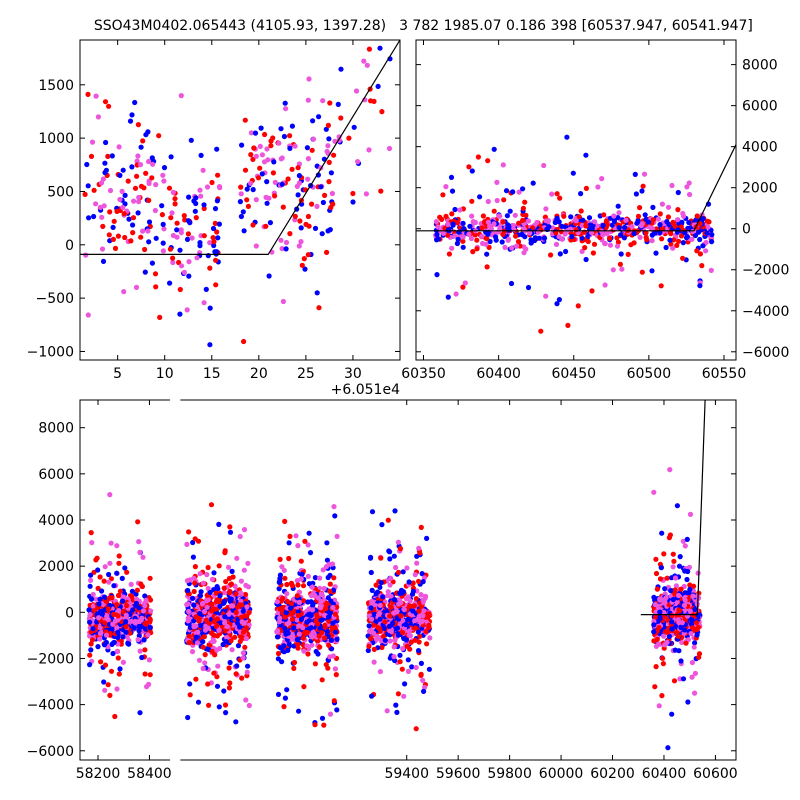 This screenshot has height=800, width=800. What do you see at coordinates (117, 374) in the screenshot?
I see `x-tick-label: 5` at bounding box center [117, 374].